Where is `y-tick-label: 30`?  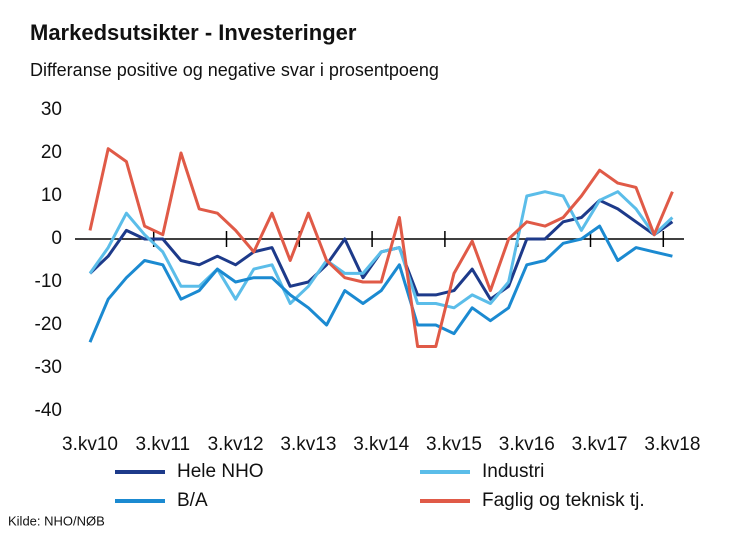 y-tick-label: 30 is located at coordinates (51, 109).